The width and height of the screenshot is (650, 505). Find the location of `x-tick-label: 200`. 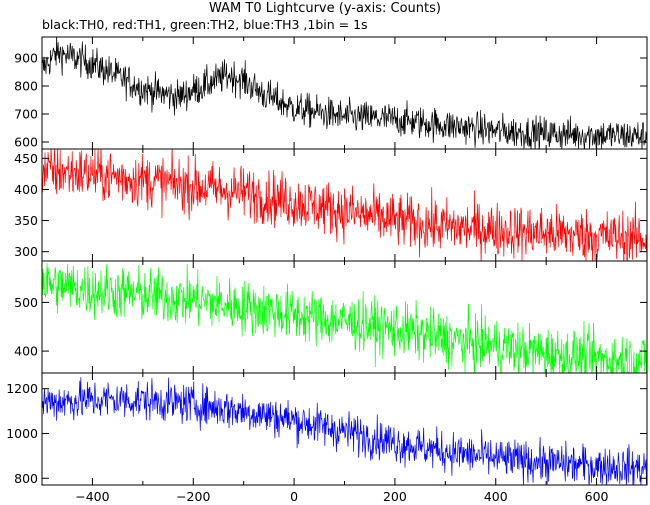

x-tick-label: 200 is located at coordinates (395, 496).